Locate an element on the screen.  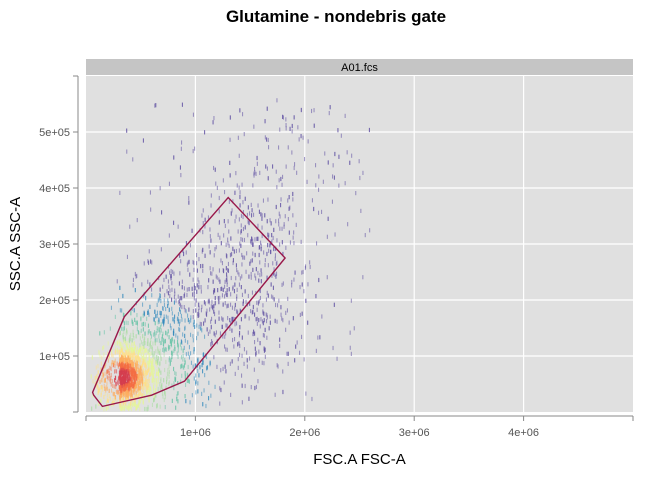
panel-strip-label: A01.fcs is located at coordinates (359, 68).